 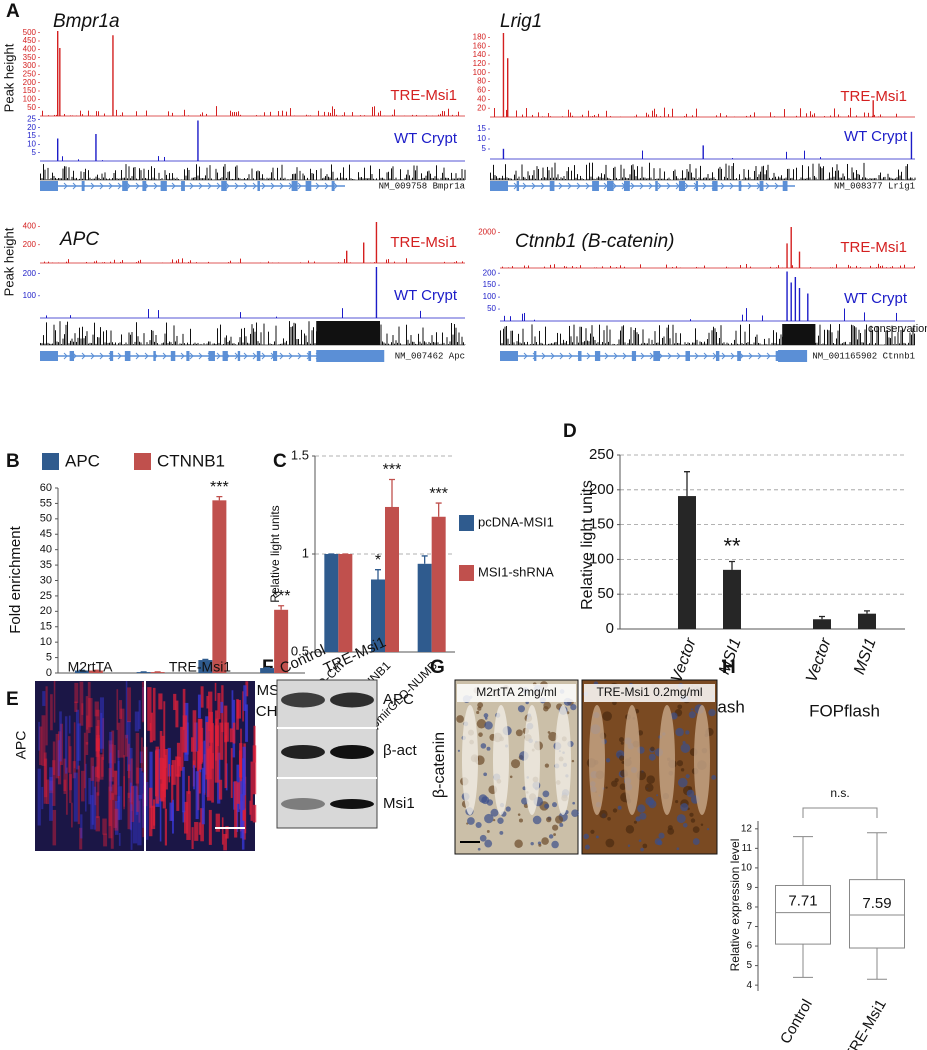 I want to click on track-note: conservation, so click(x=897, y=329).